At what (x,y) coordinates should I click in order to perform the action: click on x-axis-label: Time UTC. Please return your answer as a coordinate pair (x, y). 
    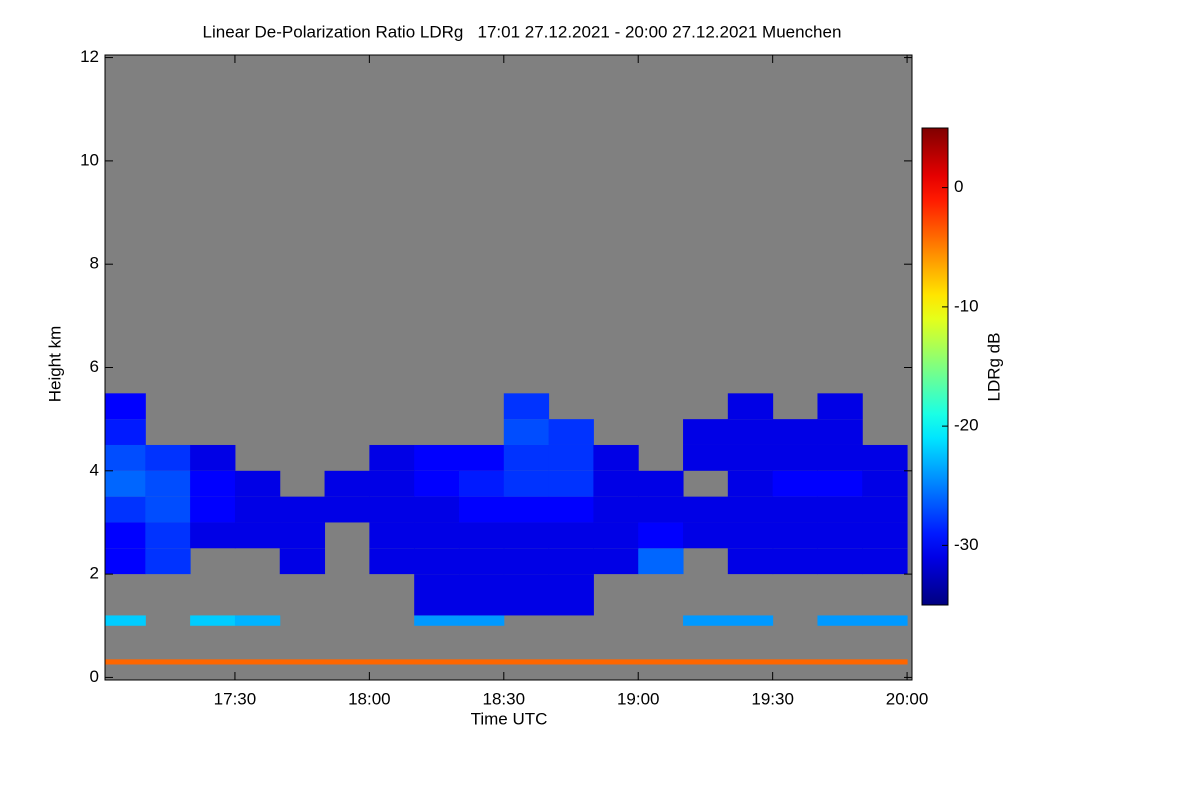
    Looking at the image, I should click on (509, 718).